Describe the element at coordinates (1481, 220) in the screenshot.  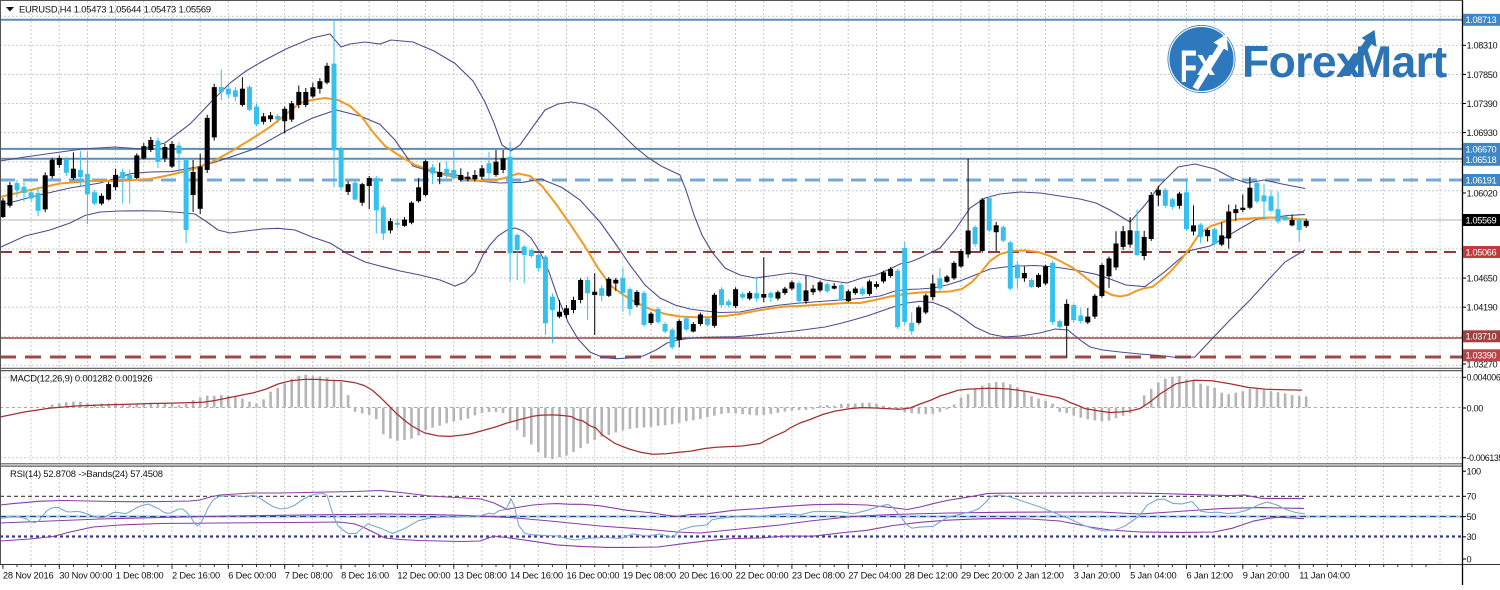
I see `svg-text: 1.05569` at that location.